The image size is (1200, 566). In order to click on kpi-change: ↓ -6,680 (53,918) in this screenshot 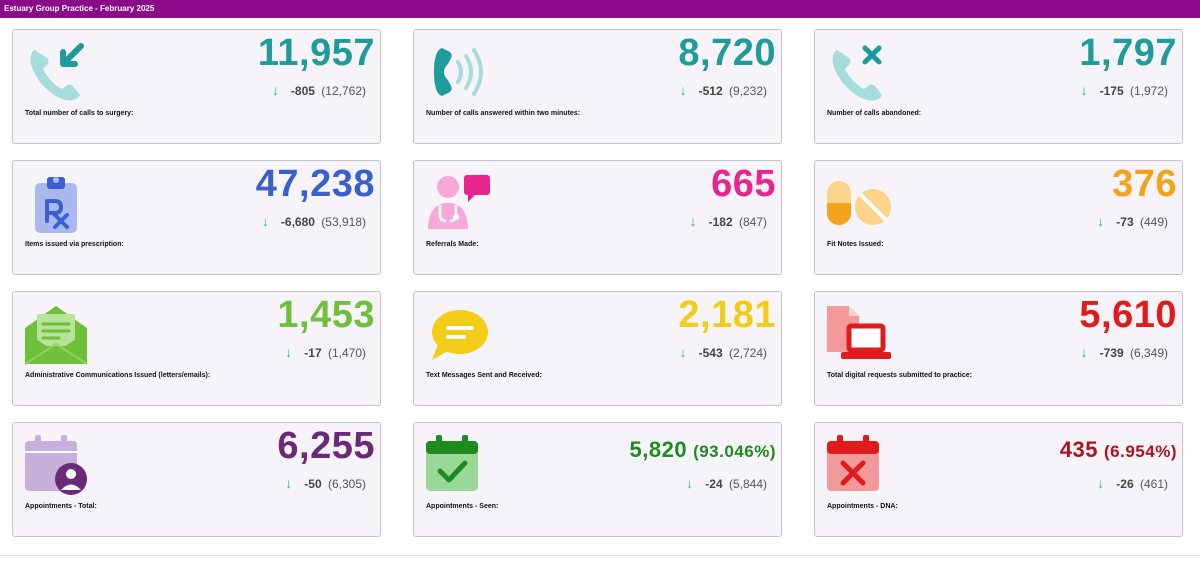, I will do `click(314, 221)`.